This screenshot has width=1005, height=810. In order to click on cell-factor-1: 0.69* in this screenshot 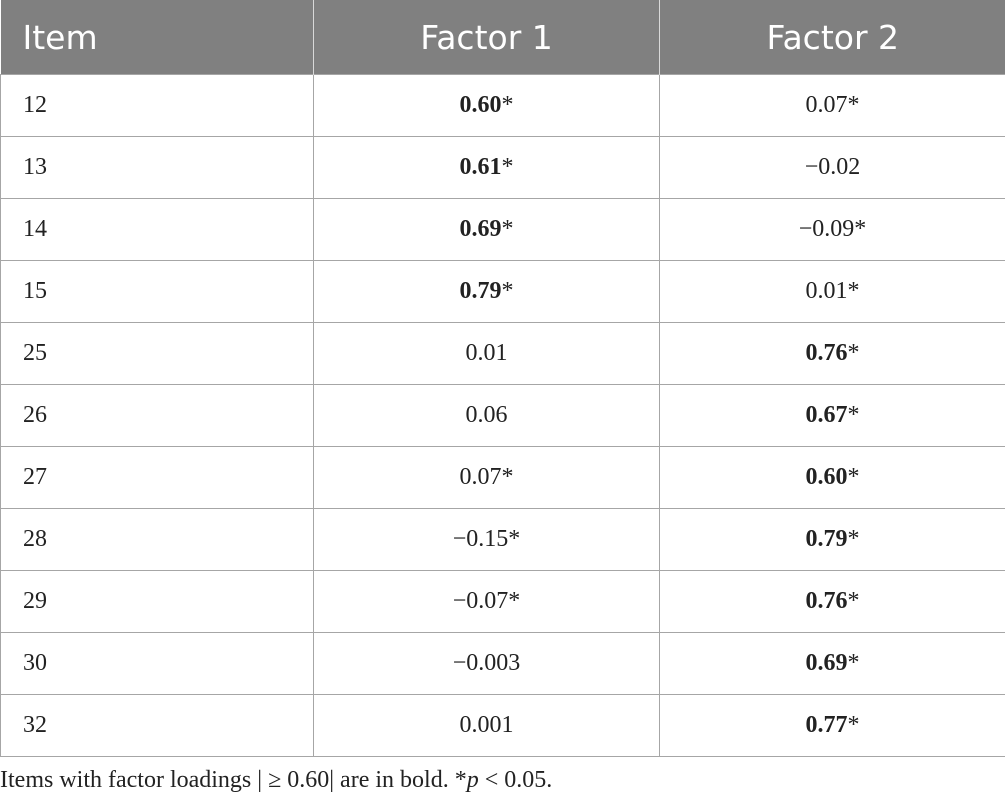, I will do `click(487, 230)`.